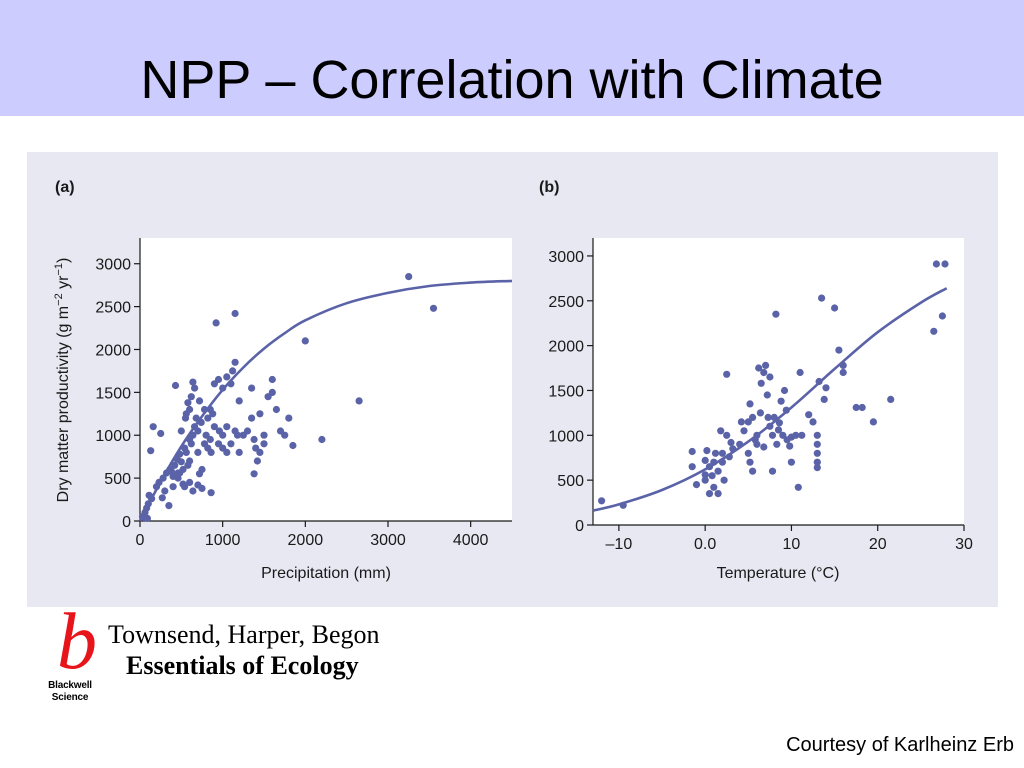  I want to click on chart-b-x-tick-label: –10, so click(619, 544).